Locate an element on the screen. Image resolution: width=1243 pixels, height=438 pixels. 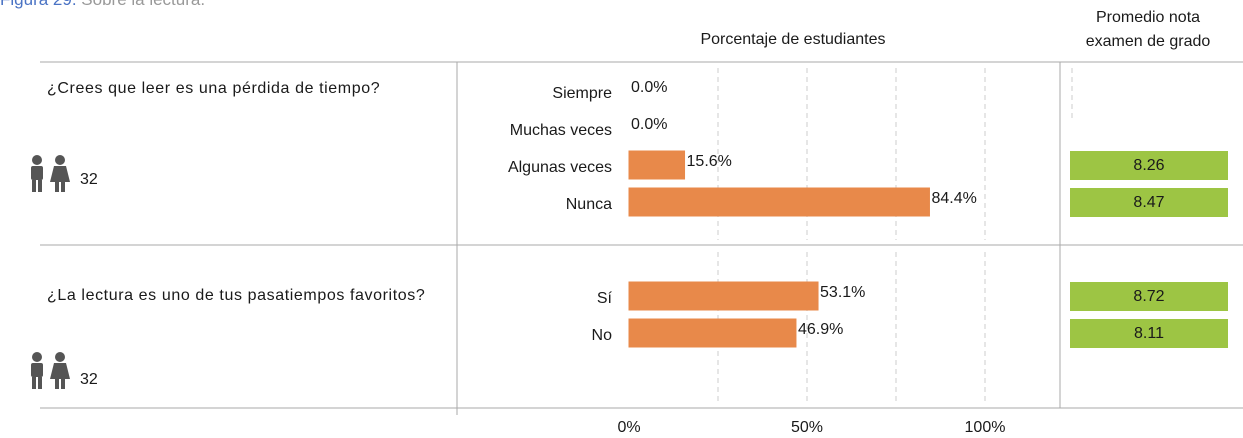
student-icons is located at coordinates (50, 272).